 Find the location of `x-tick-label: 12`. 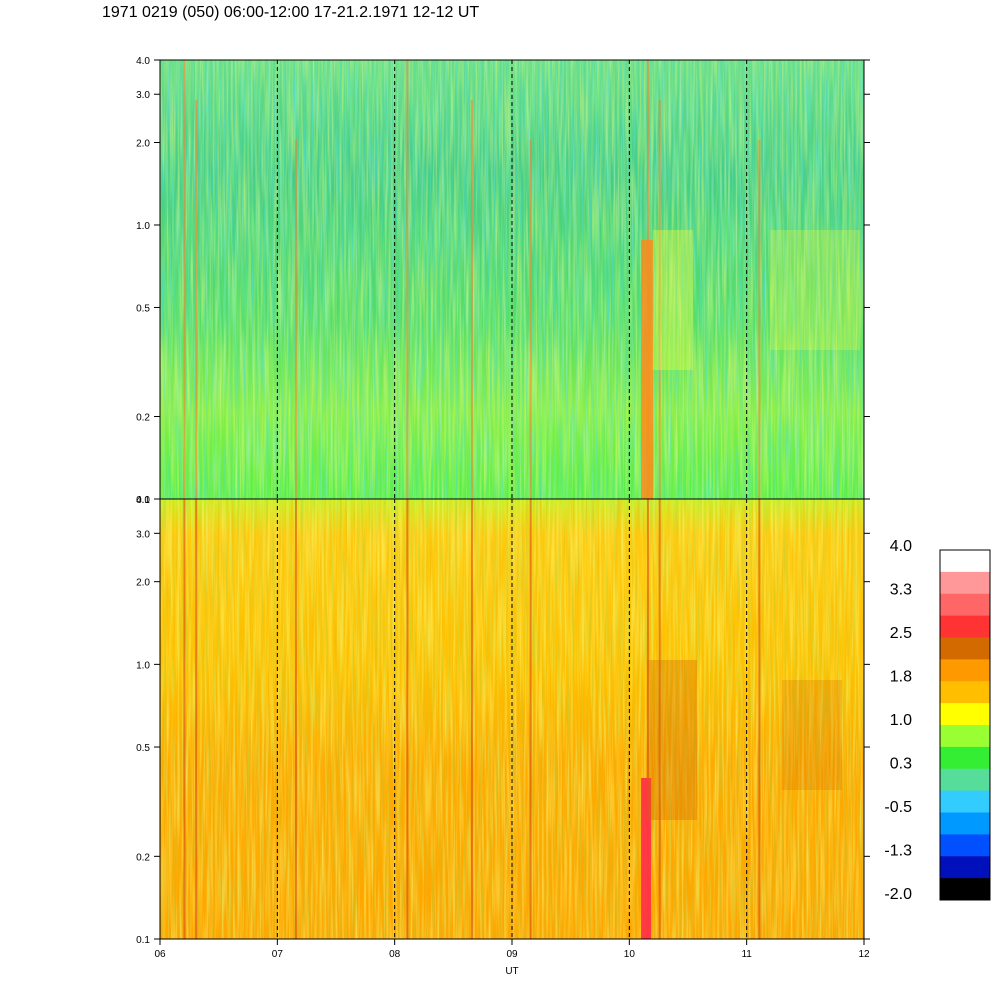

x-tick-label: 12 is located at coordinates (864, 954).